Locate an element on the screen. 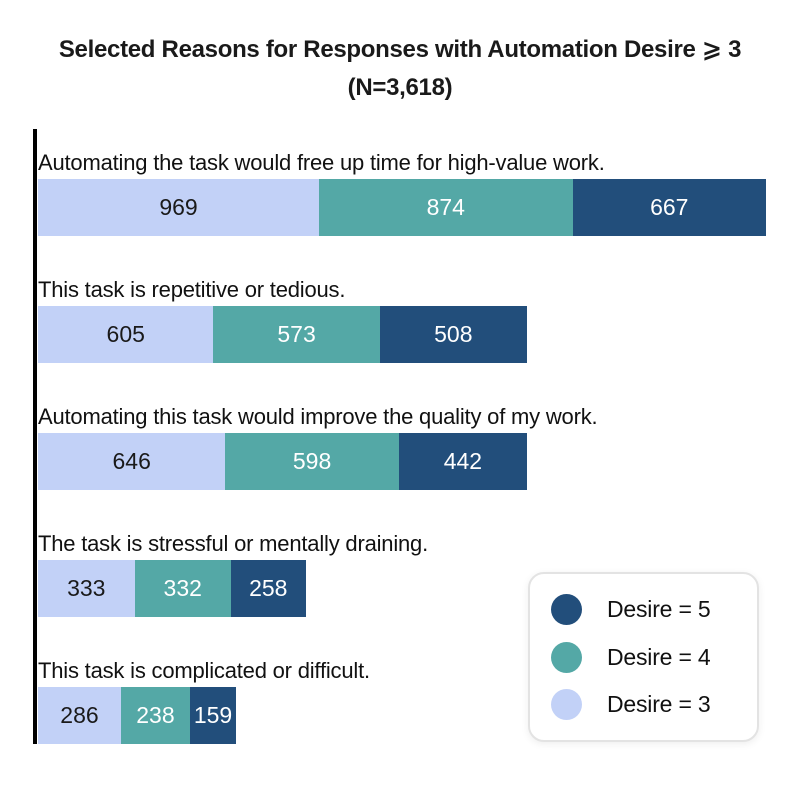 The image size is (800, 800). legend-item-desire-4: Desire = 4 is located at coordinates (643, 657).